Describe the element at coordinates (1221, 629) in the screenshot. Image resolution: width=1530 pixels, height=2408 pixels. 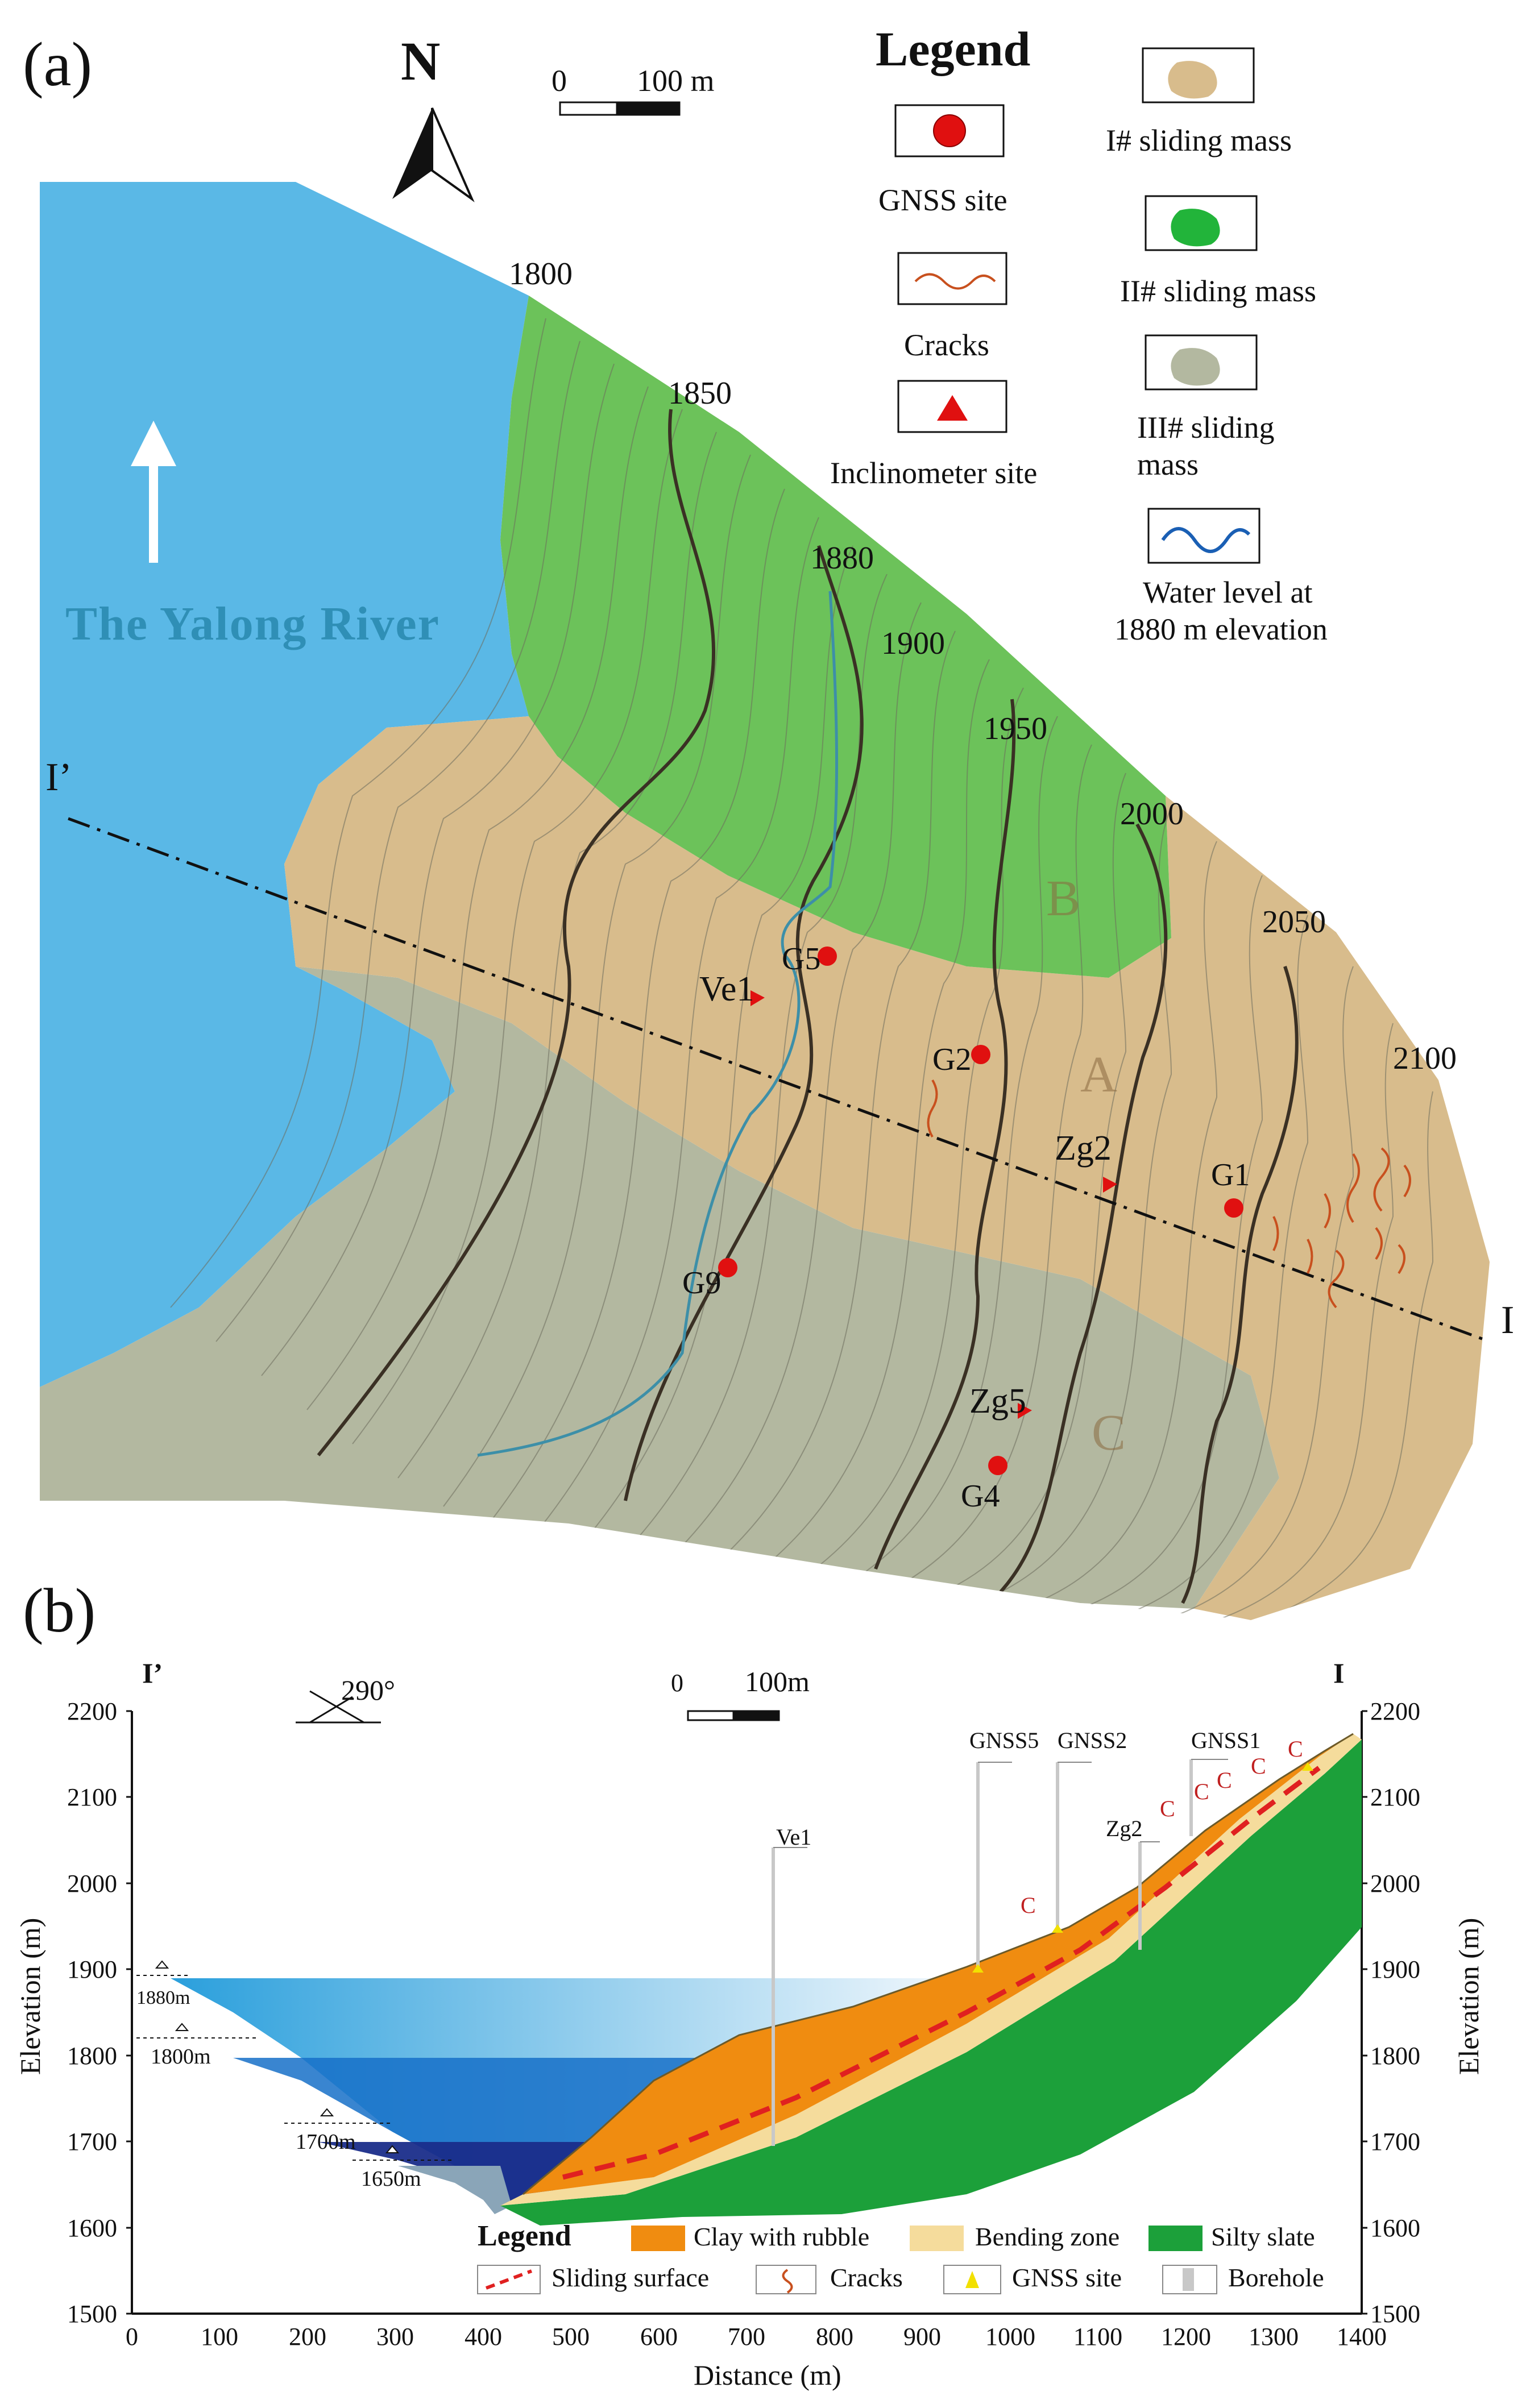
I see `legend-a-water-line2: 1880 m elevation` at that location.